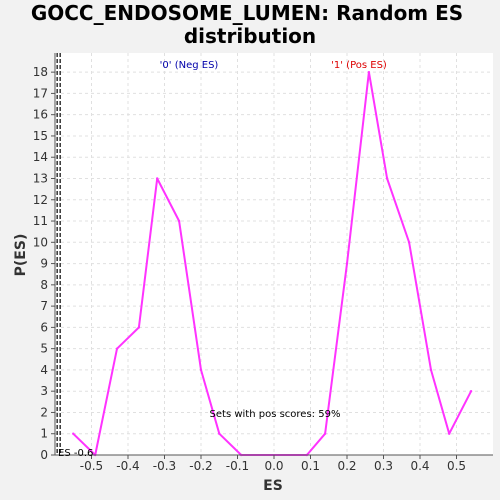  What do you see at coordinates (247, 13) in the screenshot?
I see `chart-title-line1: GOCC_ENDOSOME_LUMEN: Random ES` at bounding box center [247, 13].